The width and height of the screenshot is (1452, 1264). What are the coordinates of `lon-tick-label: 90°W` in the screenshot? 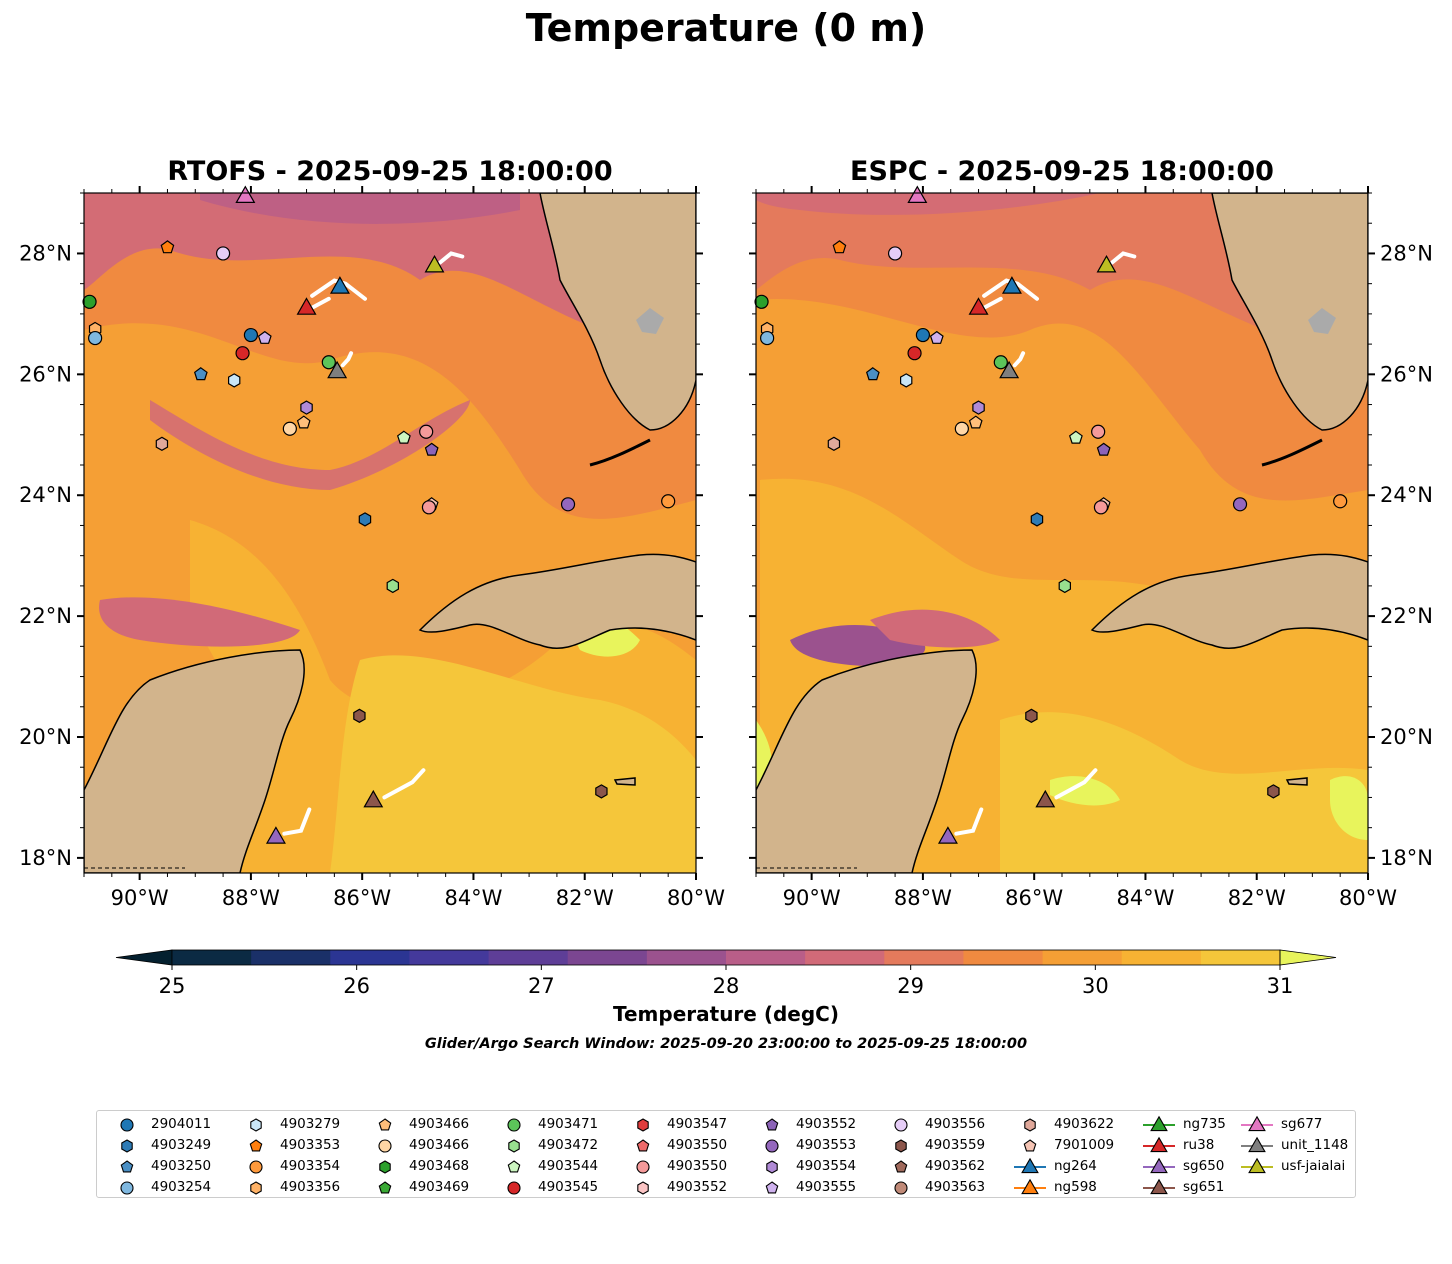 It's located at (812, 898).